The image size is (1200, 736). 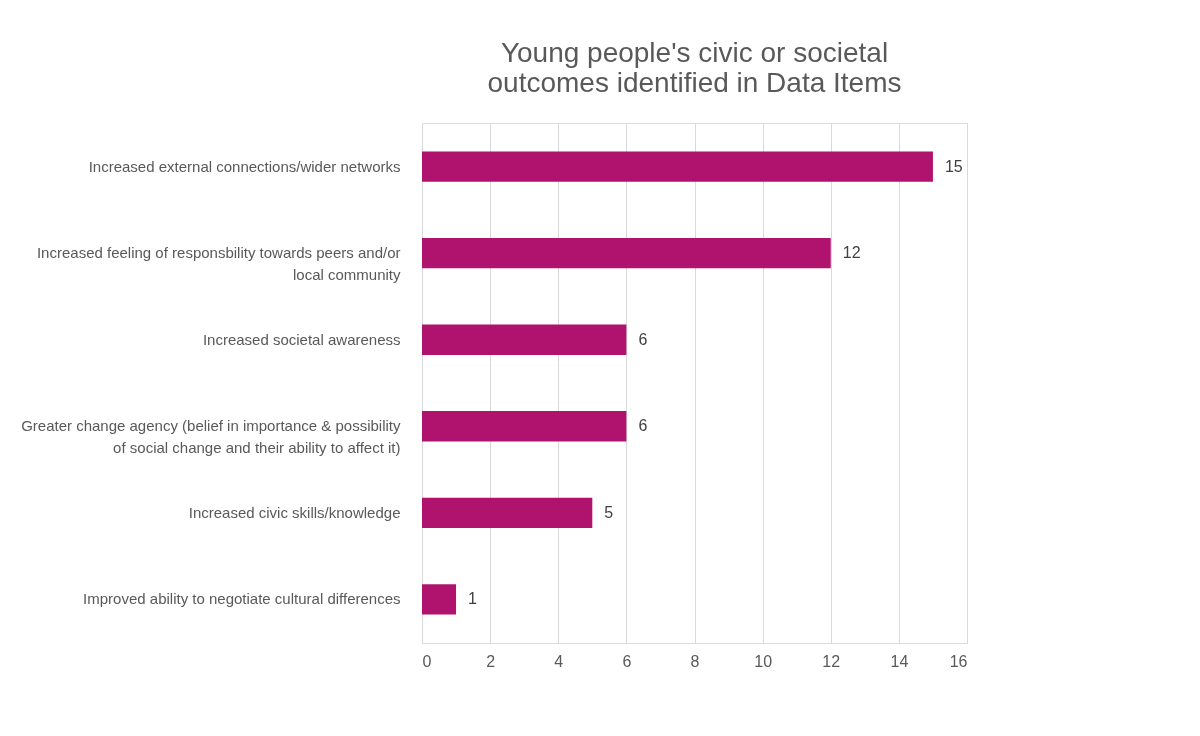 I want to click on y-tick-label: Increased societal awareness, so click(x=301, y=339).